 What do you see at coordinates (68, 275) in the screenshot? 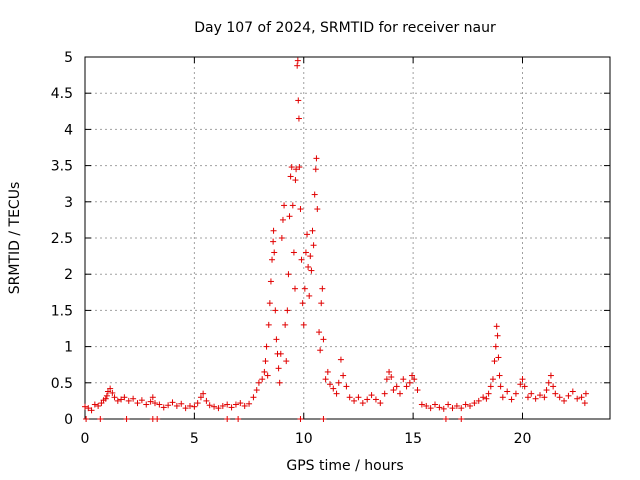
I see `y-tick-label: 2` at bounding box center [68, 275].